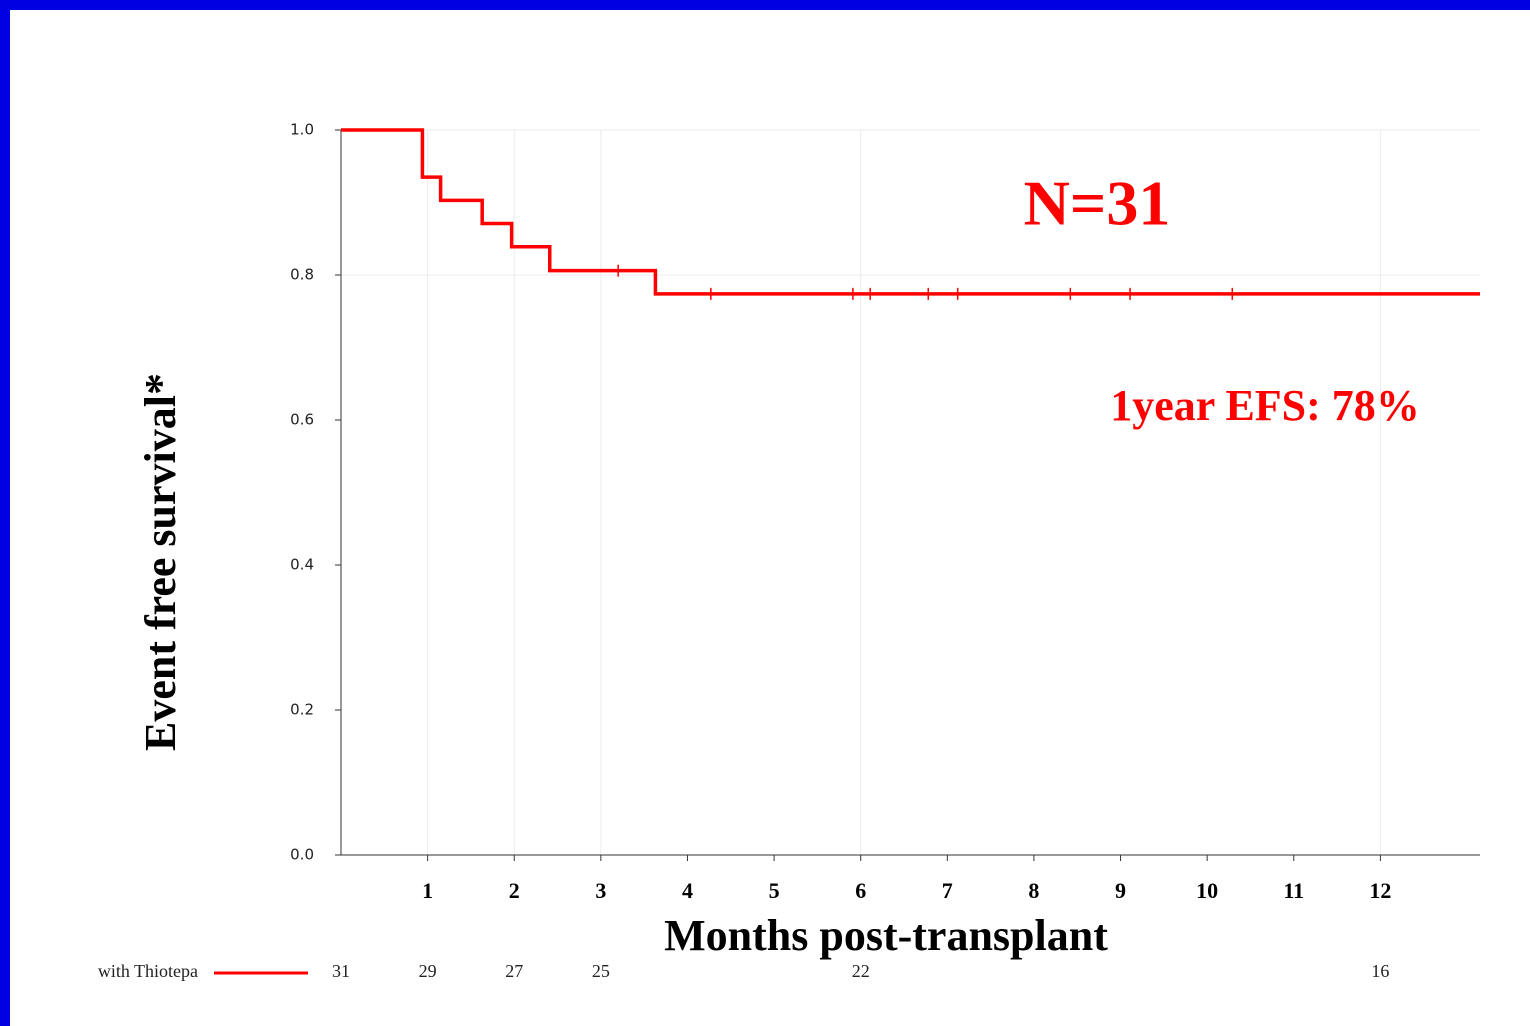 The width and height of the screenshot is (1530, 1026). I want to click on x-tick-label: 7, so click(947, 890).